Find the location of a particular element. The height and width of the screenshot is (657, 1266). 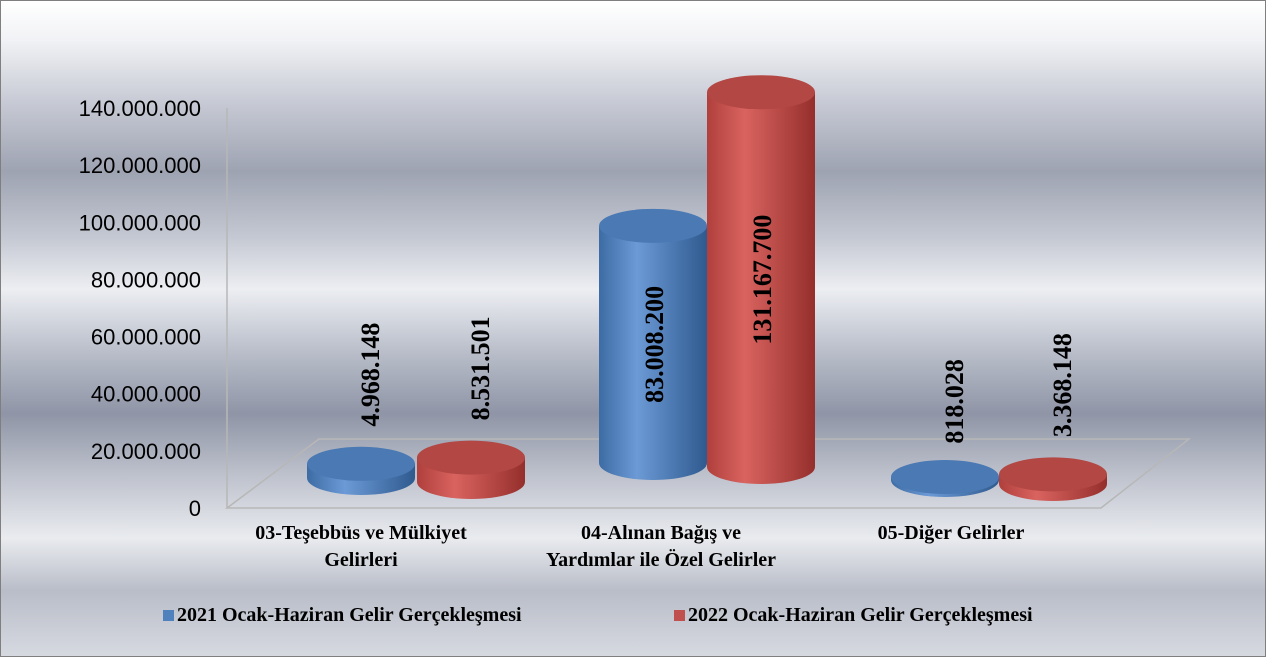

y-tick-label: 80.000.000 is located at coordinates (146, 279).